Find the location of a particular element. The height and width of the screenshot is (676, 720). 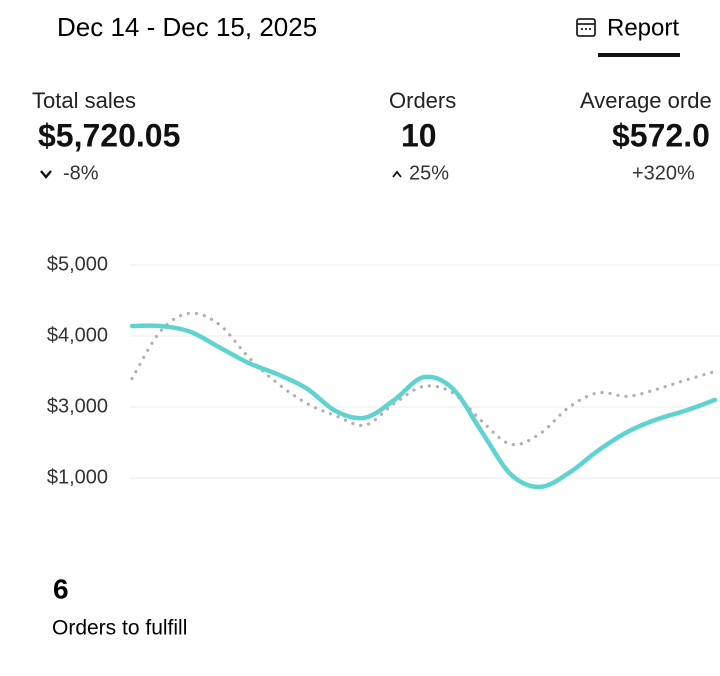

metric-value: 10 is located at coordinates (419, 135).